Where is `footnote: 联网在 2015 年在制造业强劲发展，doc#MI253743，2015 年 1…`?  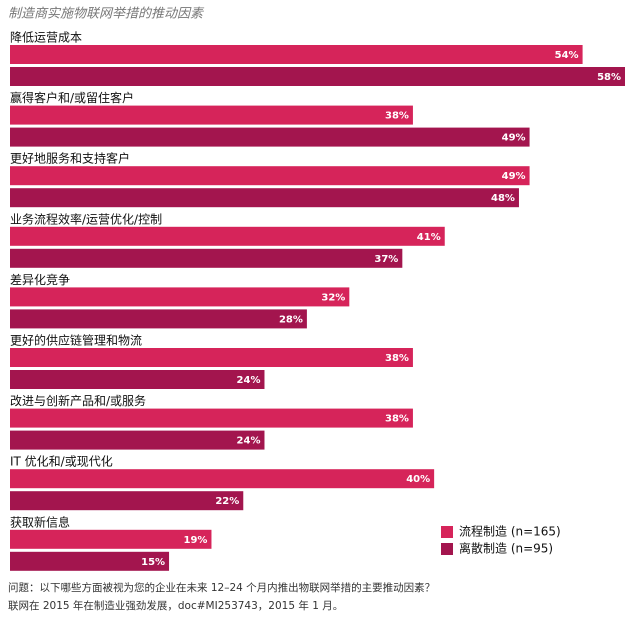 footnote: 联网在 2015 年在制造业强劲发展，doc#MI253743，2015 年 1… is located at coordinates (175, 605).